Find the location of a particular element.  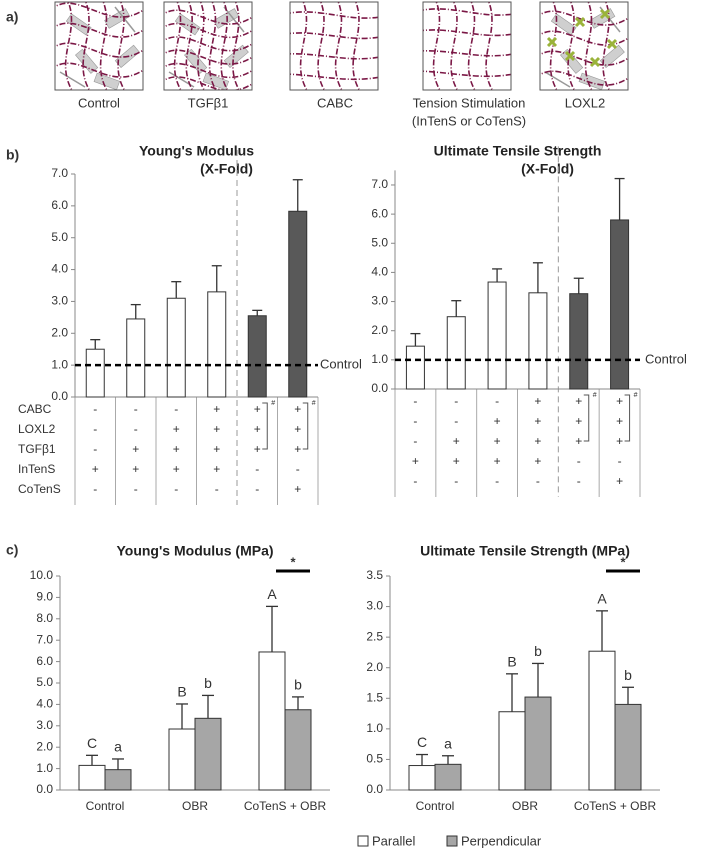

y-tick-label: 2.5 is located at coordinates (374, 636).